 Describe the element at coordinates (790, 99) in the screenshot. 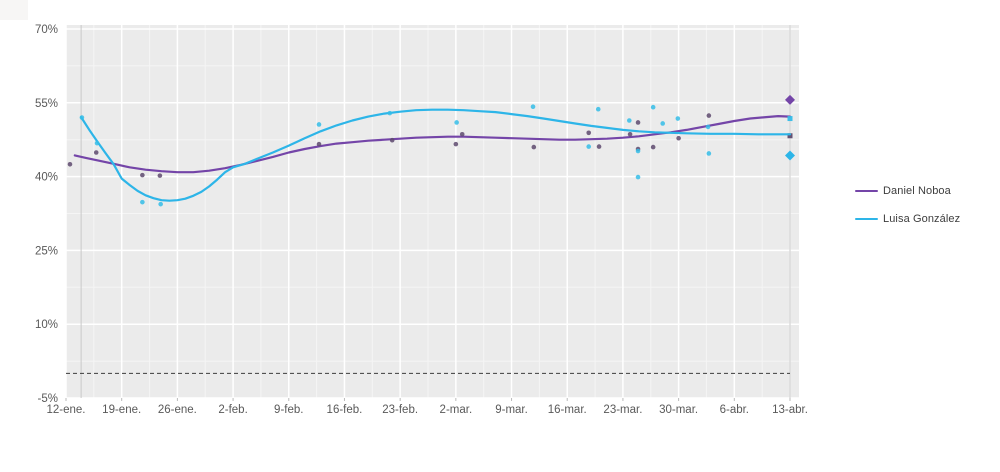

I see `result-diamond-daniel-noboa` at that location.